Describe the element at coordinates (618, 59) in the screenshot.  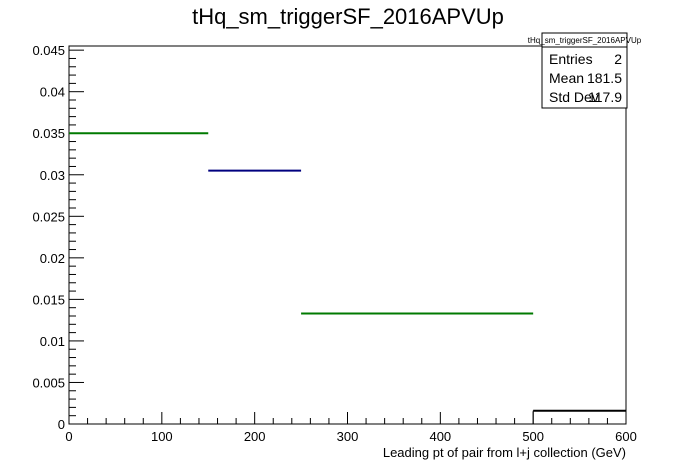
I see `stats-entries-value: 2` at that location.